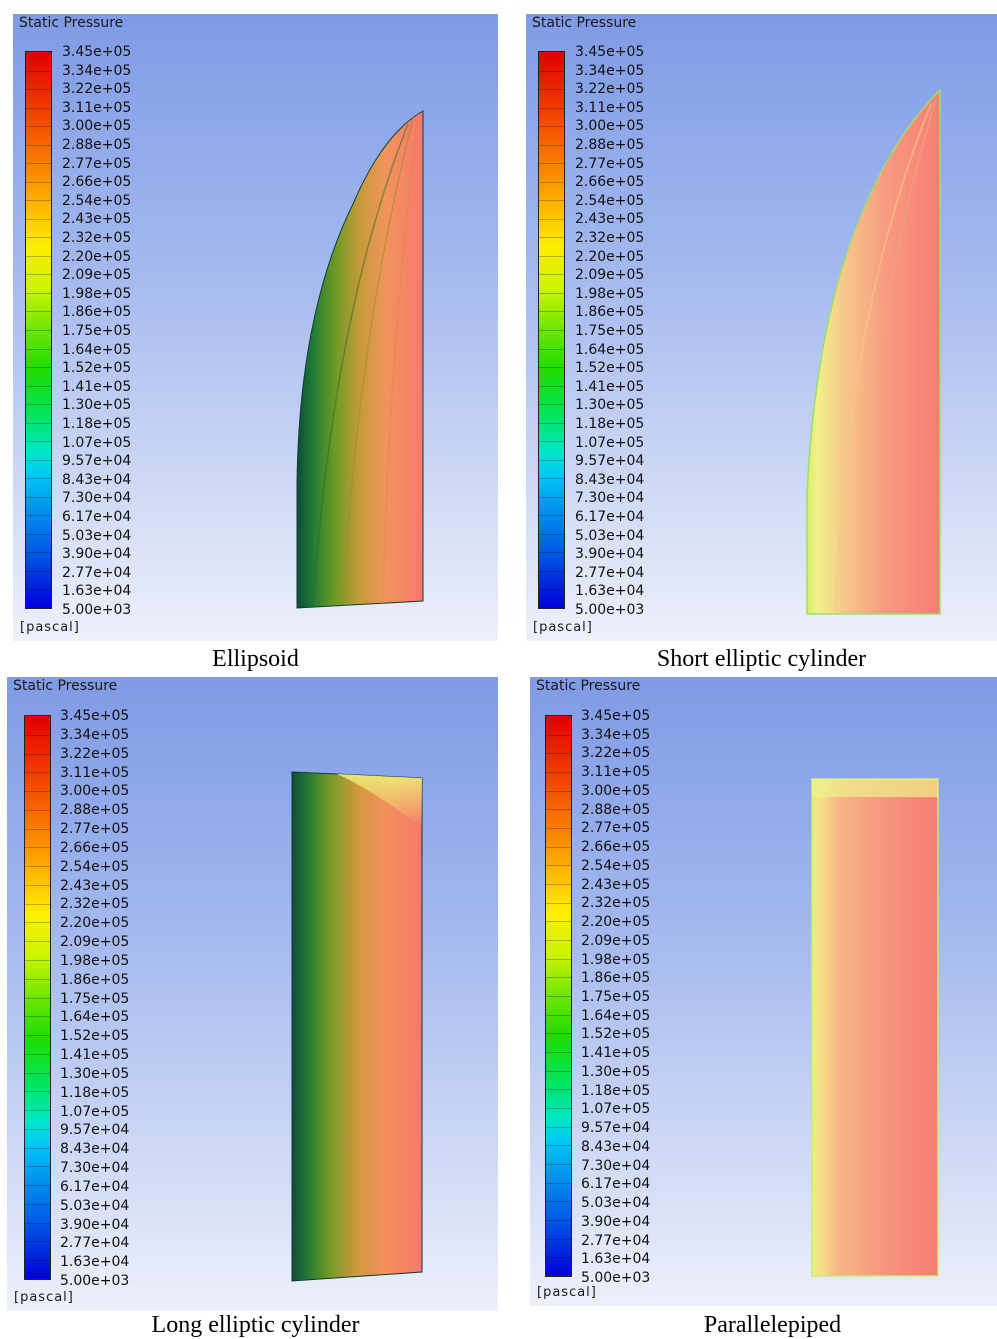 This screenshot has width=997, height=1339. What do you see at coordinates (616, 903) in the screenshot?
I see `colorbar-value-label: 2.32e+05` at bounding box center [616, 903].